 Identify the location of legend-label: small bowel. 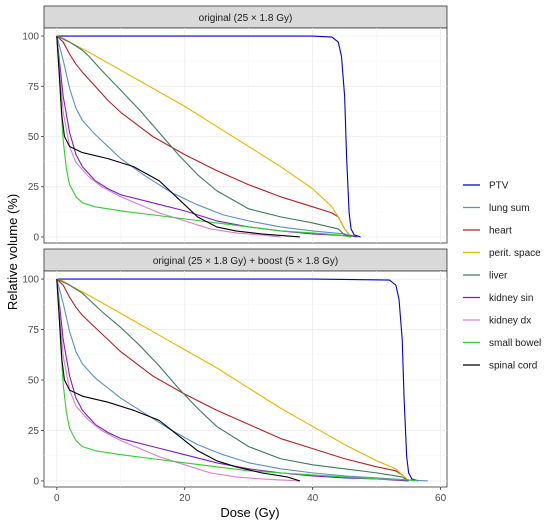
(515, 343).